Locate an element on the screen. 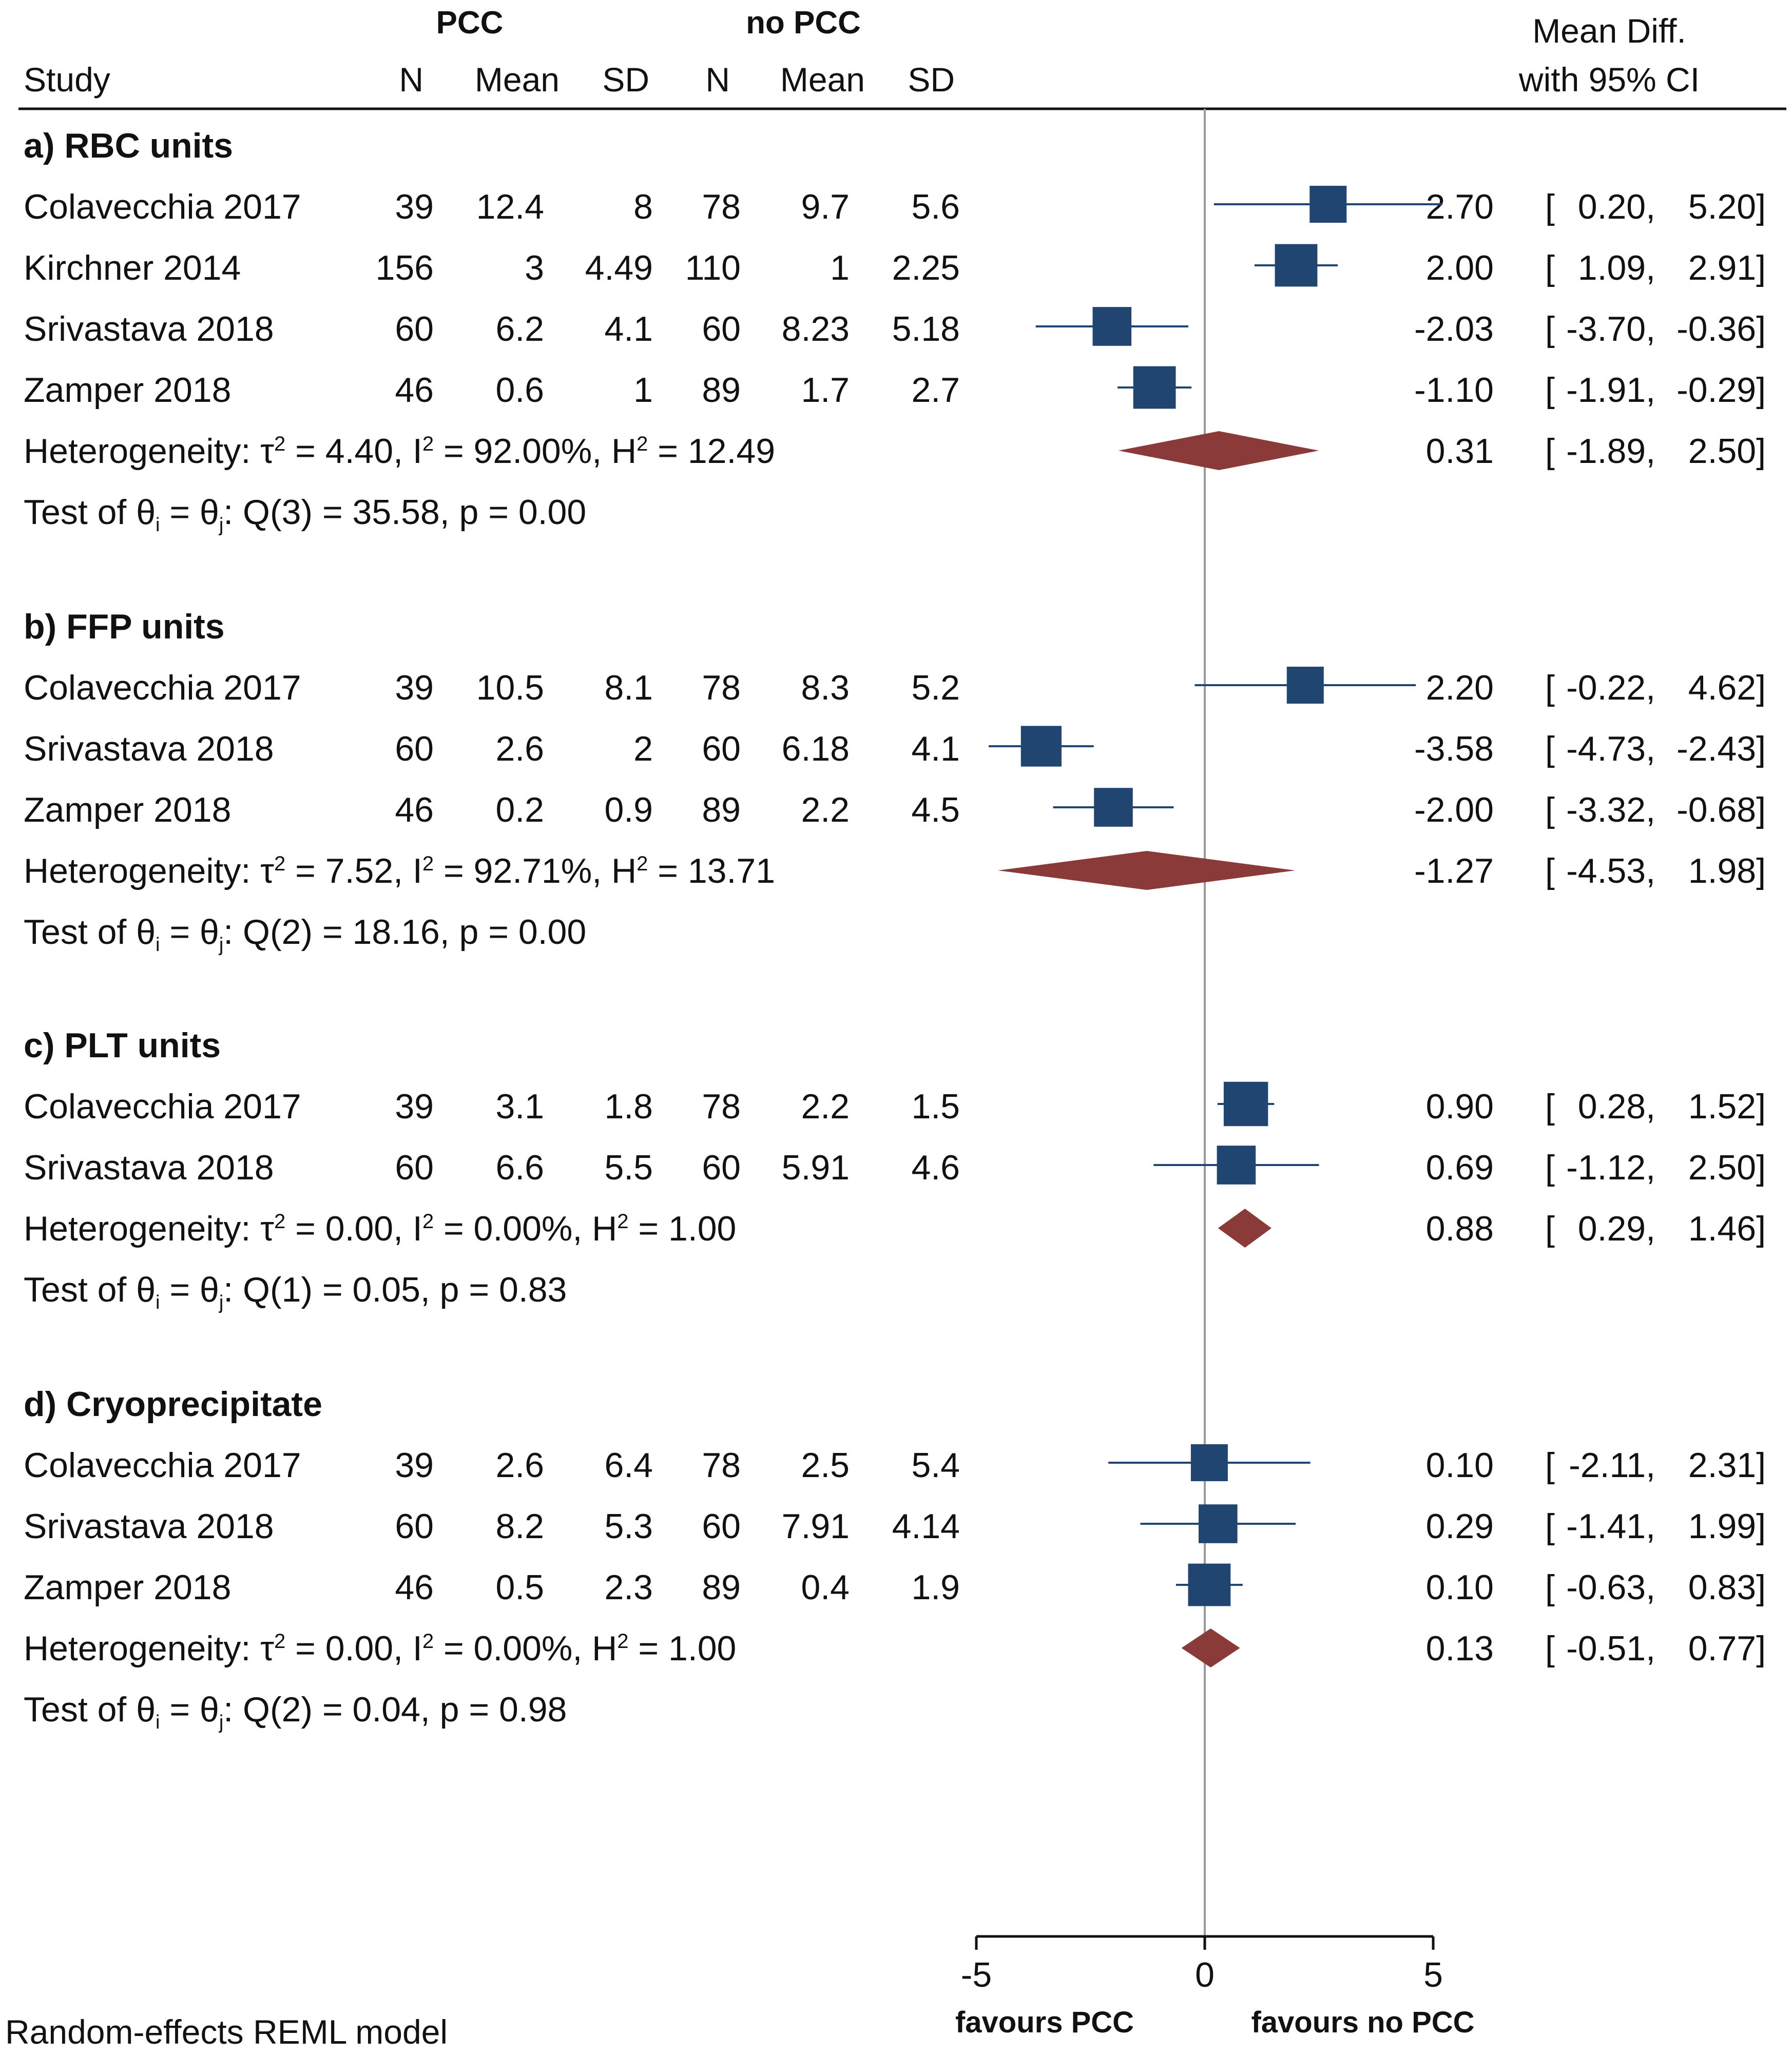  group-2-title: b) FFP units is located at coordinates (125, 627).